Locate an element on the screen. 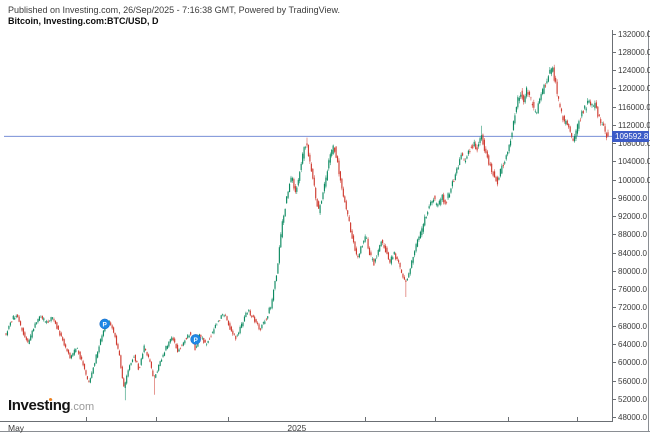 The width and height of the screenshot is (650, 439). price-tick-label: 100000.0 is located at coordinates (634, 180).